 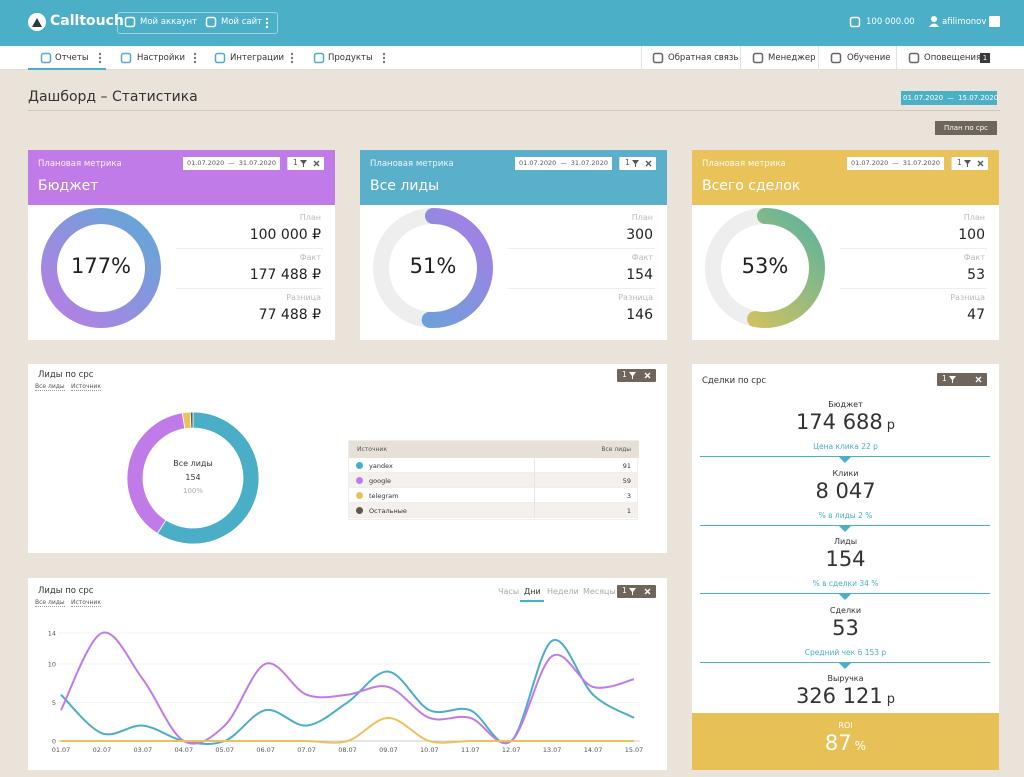 What do you see at coordinates (54, 742) in the screenshot?
I see `y-tick-label: 0` at bounding box center [54, 742].